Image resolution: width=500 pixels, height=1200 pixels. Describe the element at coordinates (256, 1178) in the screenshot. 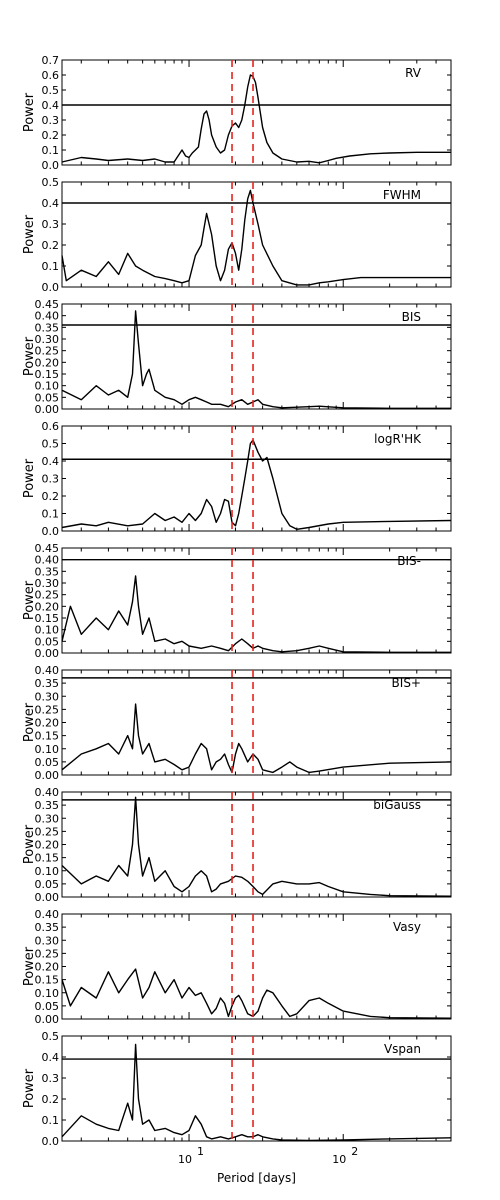

I see `x-axis-label: Period [days]` at that location.